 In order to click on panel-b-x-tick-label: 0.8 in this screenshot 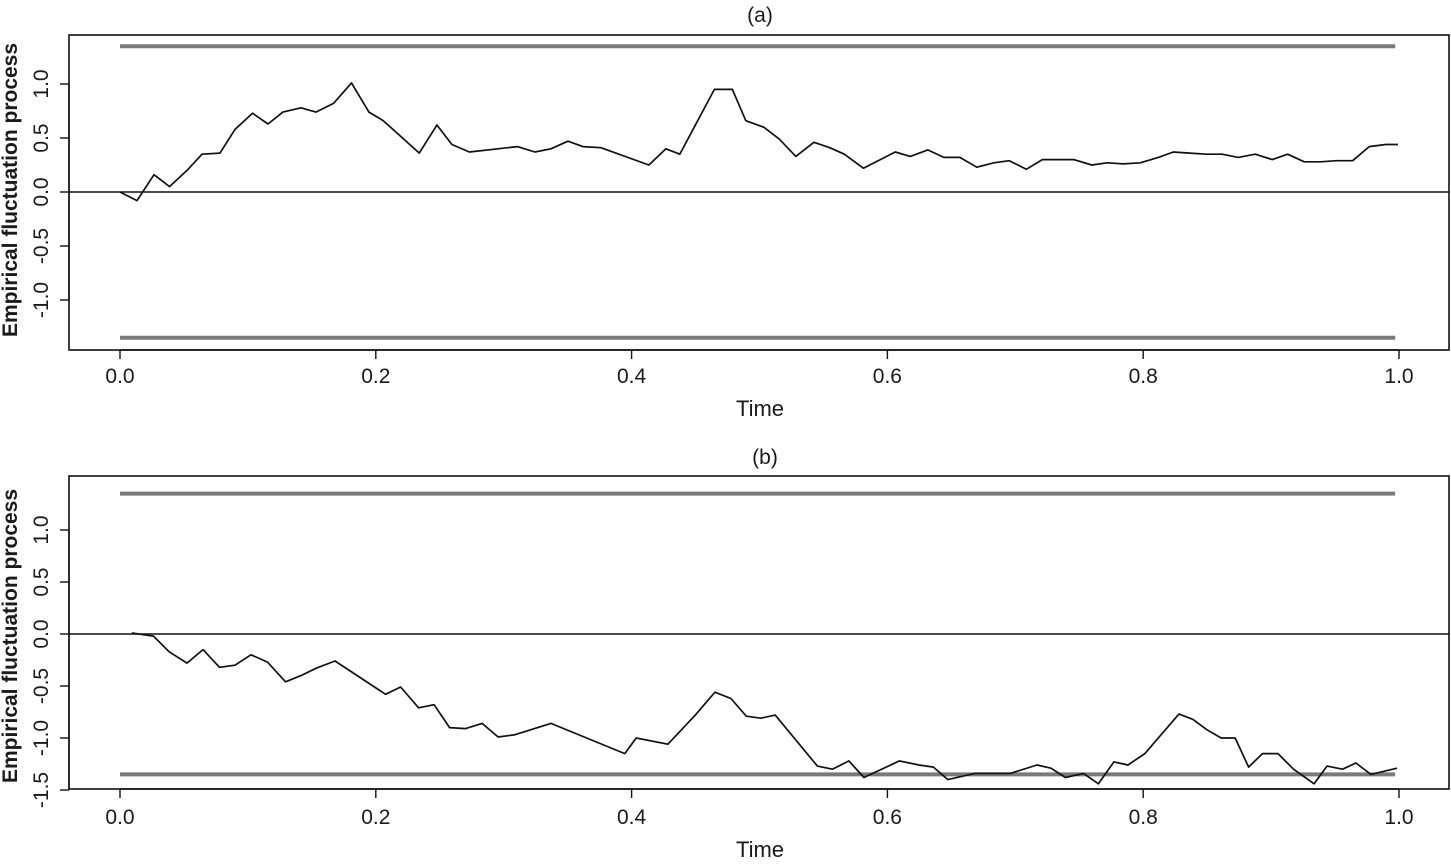, I will do `click(1143, 817)`.